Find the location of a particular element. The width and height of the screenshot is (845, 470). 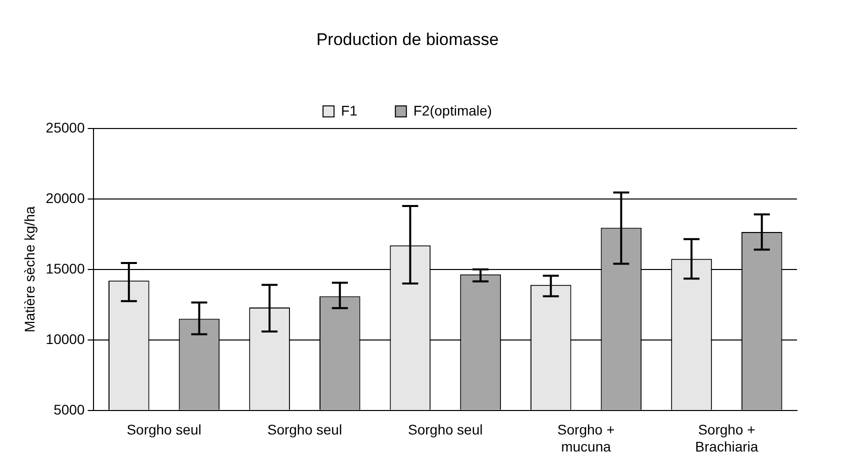

chart-title: Production de biomasse is located at coordinates (407, 39).